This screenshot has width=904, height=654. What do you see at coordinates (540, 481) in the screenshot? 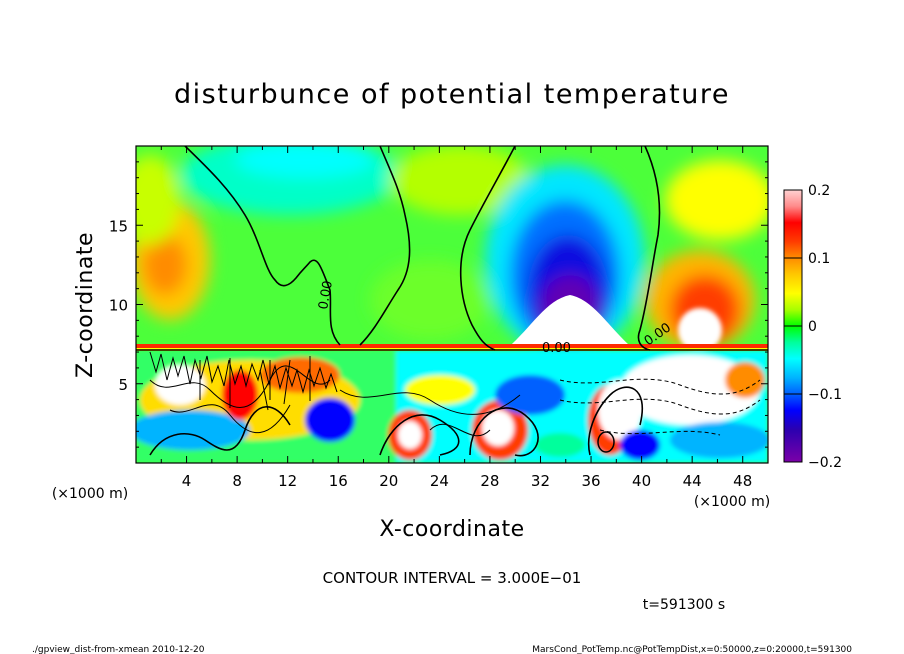
I see `x-tick-label: 32` at bounding box center [540, 481].